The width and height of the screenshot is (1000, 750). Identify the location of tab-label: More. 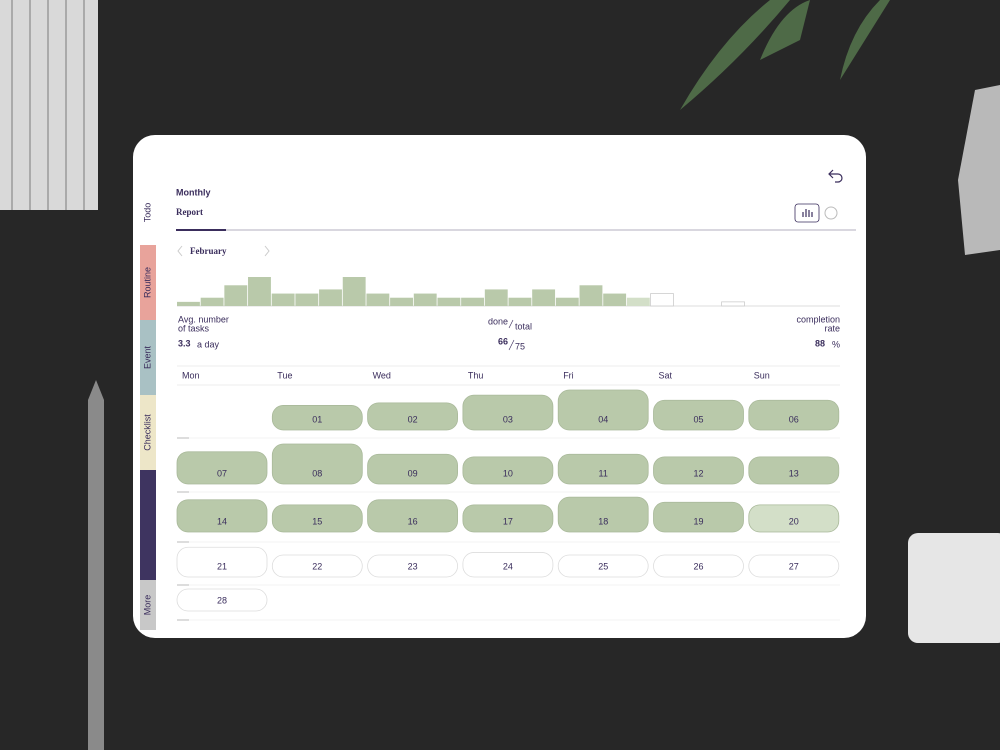
(147, 605).